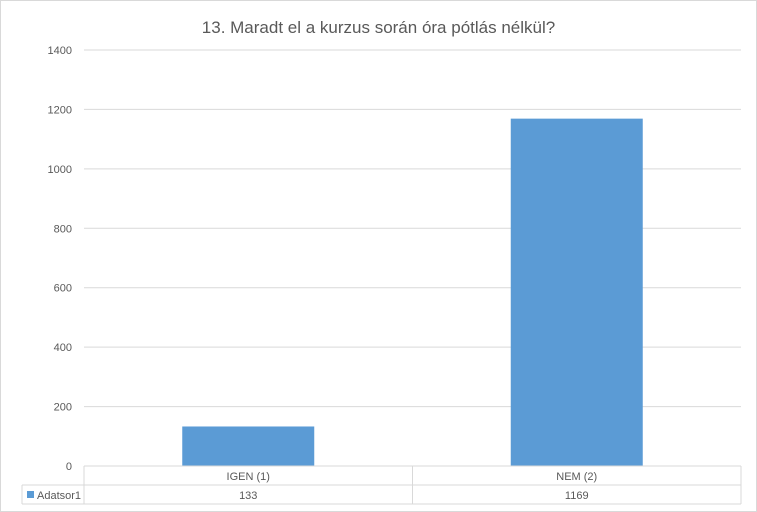 Image resolution: width=757 pixels, height=512 pixels. I want to click on legend-label: Adatsor1, so click(59, 496).